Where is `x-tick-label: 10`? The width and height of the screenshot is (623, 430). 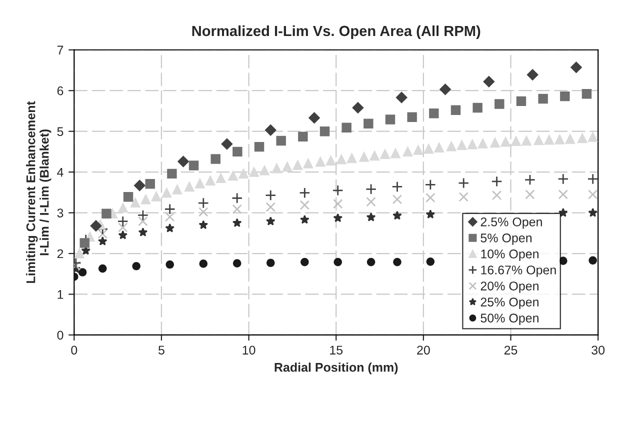
x-tick-label: 10 is located at coordinates (249, 350).